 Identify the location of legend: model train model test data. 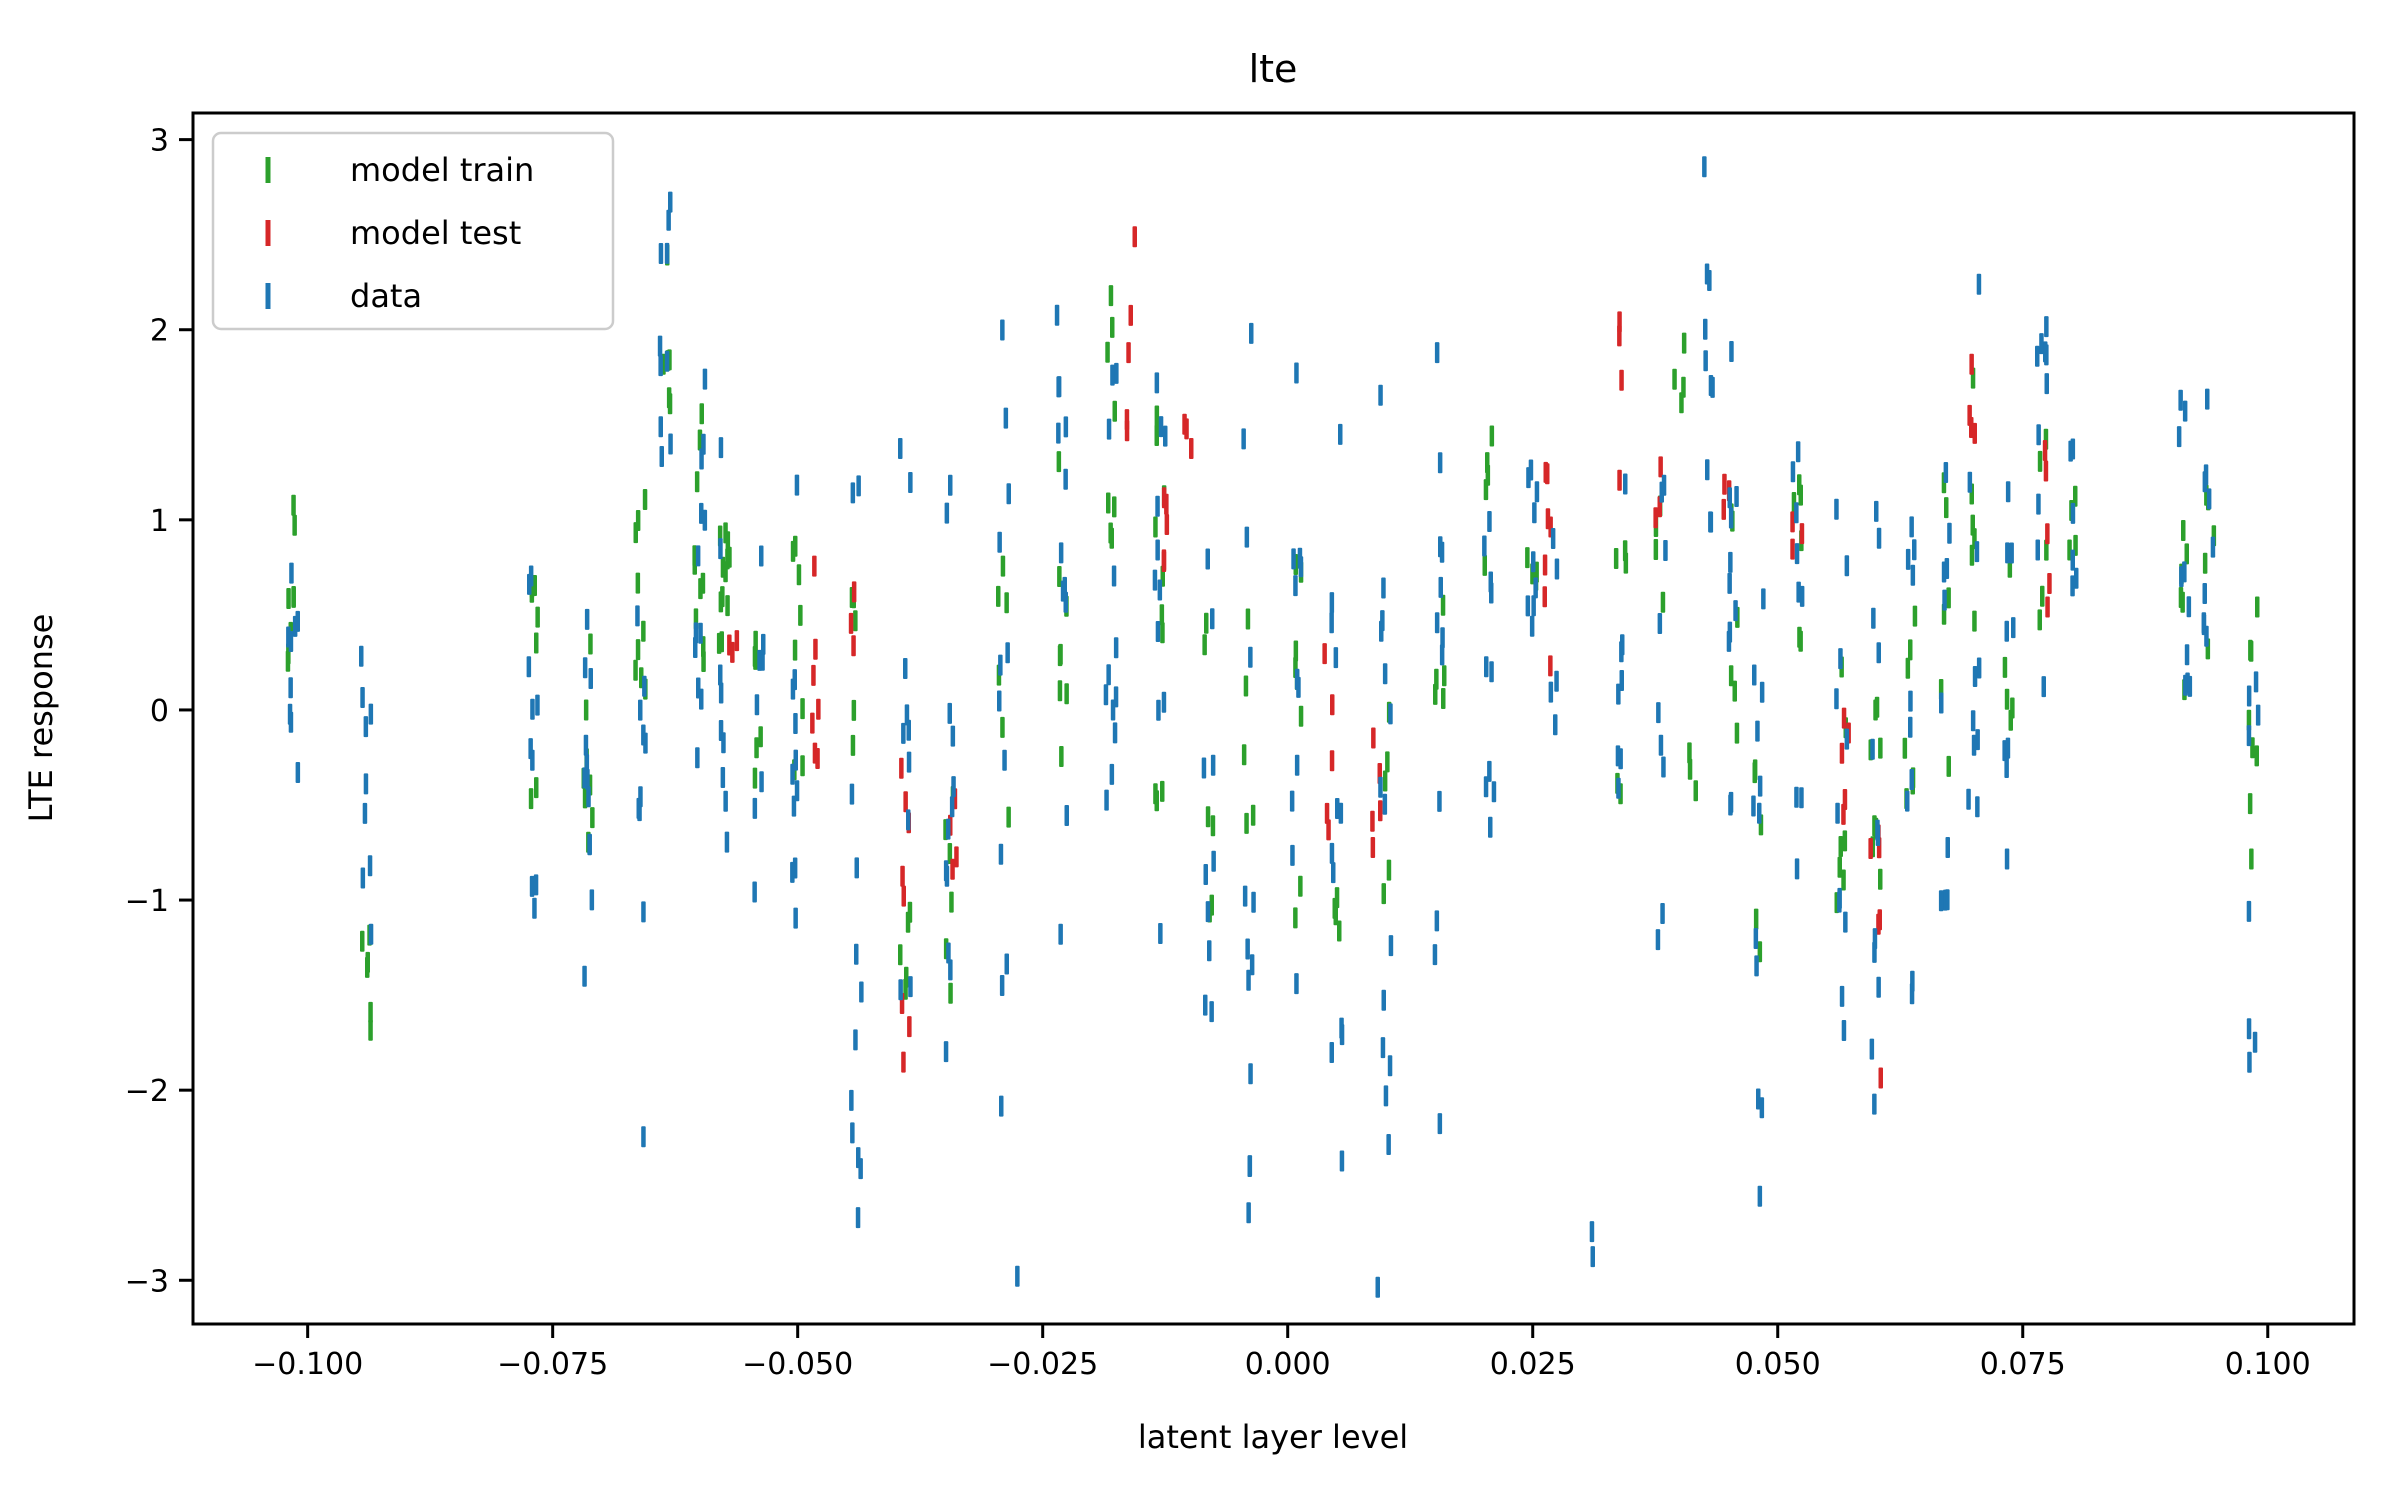
(413, 231).